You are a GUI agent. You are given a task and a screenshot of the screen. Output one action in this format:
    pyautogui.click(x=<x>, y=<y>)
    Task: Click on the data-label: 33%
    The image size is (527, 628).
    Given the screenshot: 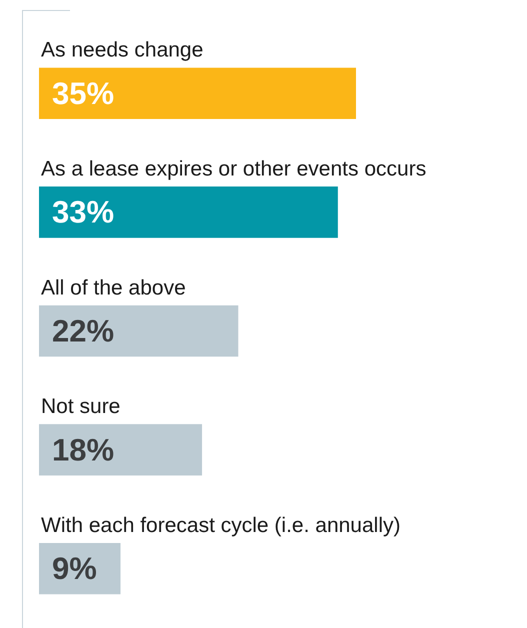 What is the action you would take?
    pyautogui.click(x=83, y=212)
    